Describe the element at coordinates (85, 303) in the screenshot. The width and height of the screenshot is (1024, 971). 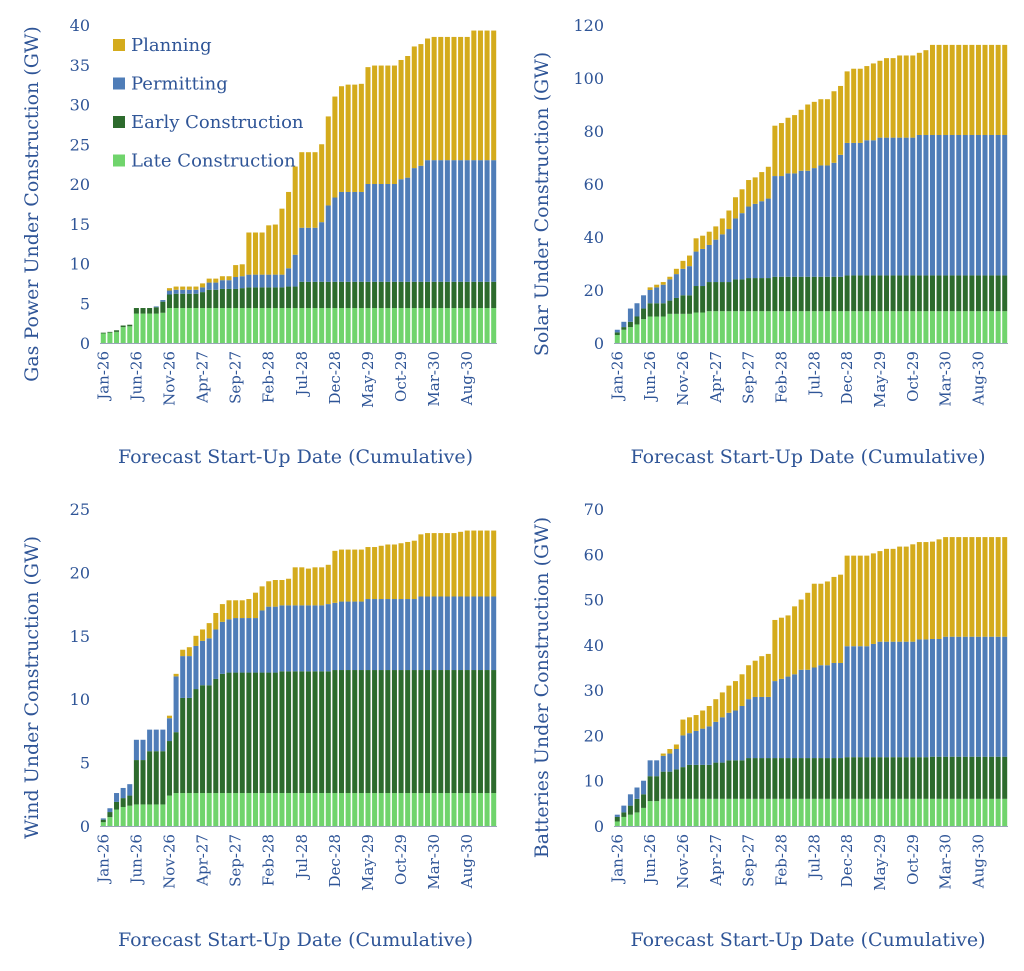
I see `y-tick-label: 5` at that location.